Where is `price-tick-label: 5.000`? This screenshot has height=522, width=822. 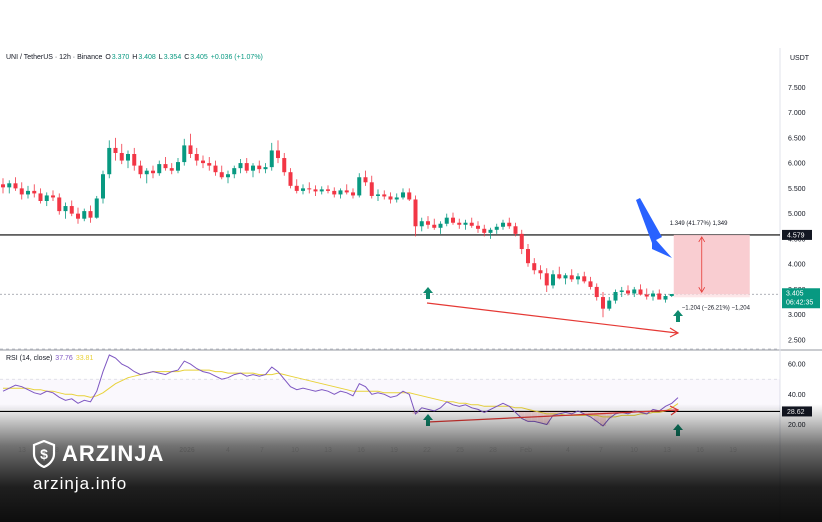 price-tick-label: 5.000 is located at coordinates (797, 214).